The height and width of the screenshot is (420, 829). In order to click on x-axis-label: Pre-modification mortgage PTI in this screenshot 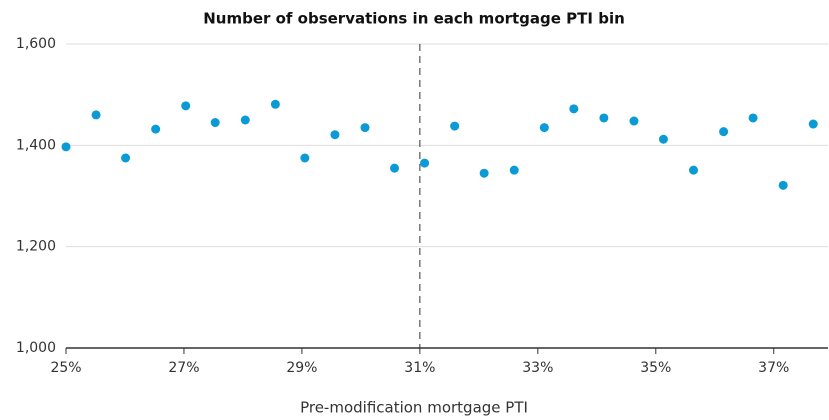, I will do `click(414, 408)`.